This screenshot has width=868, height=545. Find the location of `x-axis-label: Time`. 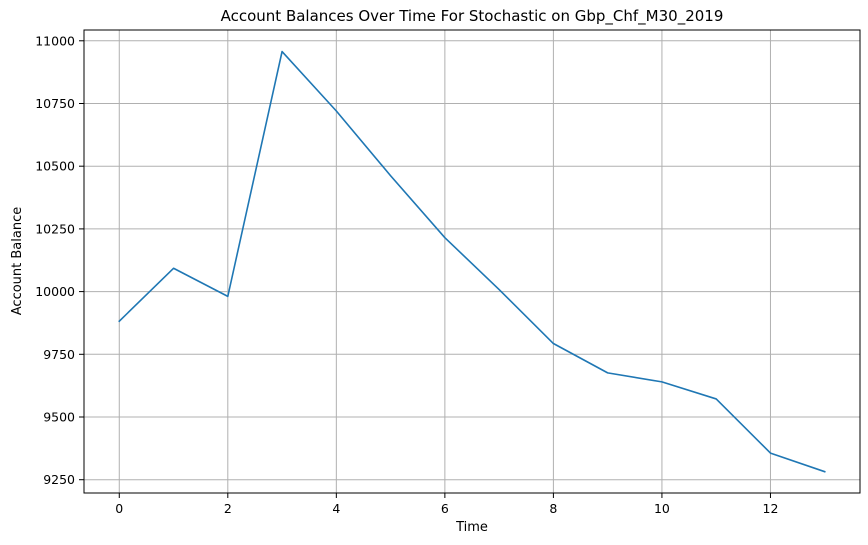

x-axis-label: Time is located at coordinates (471, 527).